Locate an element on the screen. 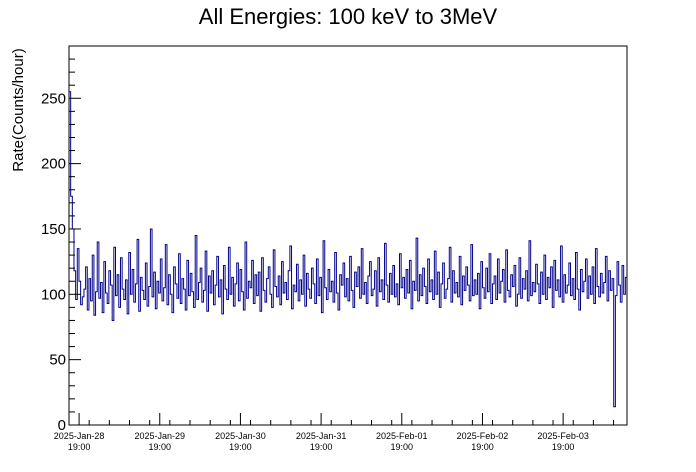 This screenshot has width=696, height=472. x-tick-date-label: 2025-Jan-28 is located at coordinates (79, 436).